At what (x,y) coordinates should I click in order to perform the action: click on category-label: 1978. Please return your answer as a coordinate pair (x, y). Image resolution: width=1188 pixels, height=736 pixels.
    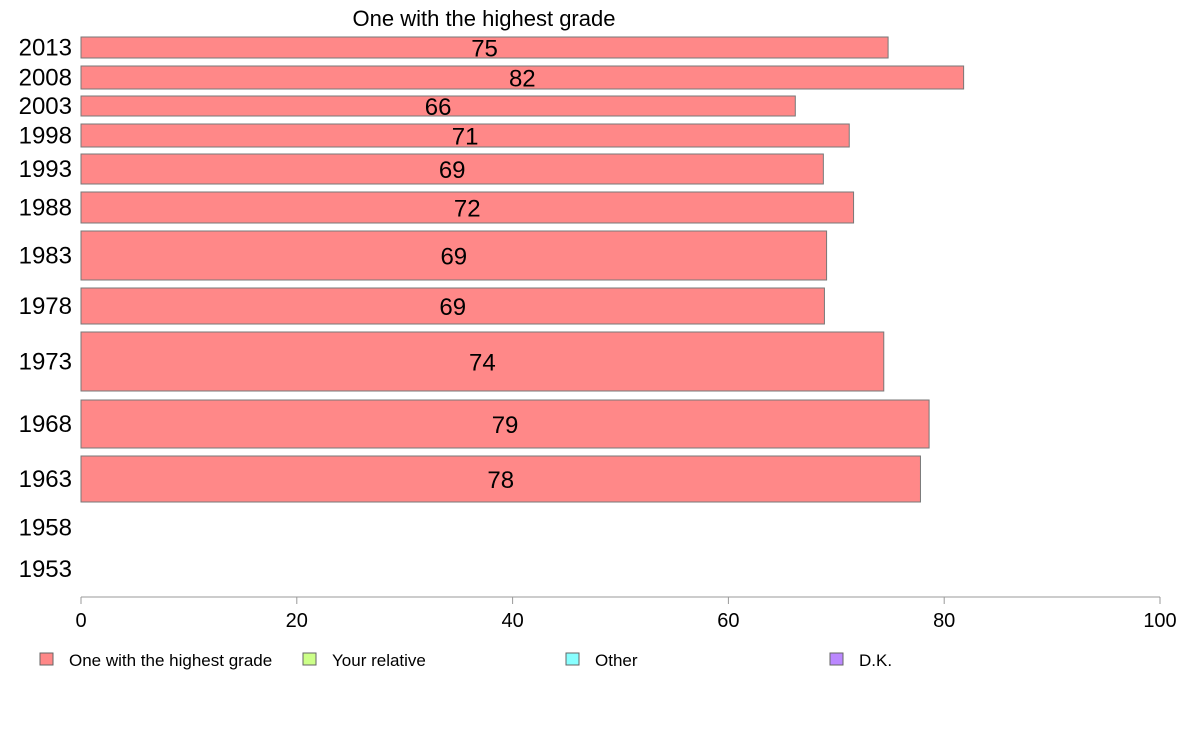
    Looking at the image, I should click on (45, 306).